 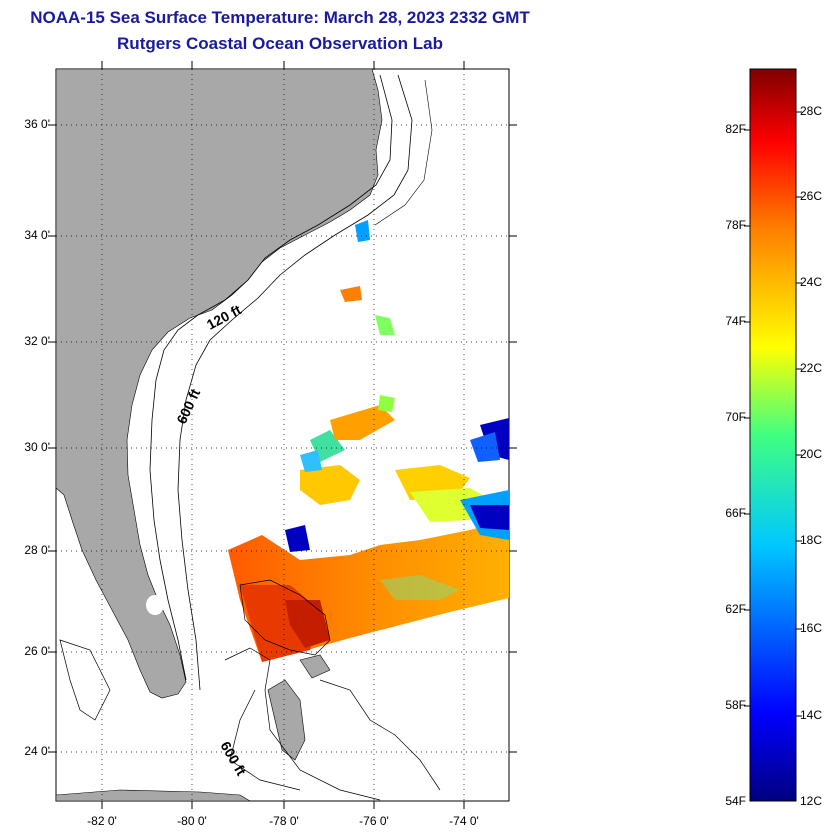 What do you see at coordinates (155, 605) in the screenshot?
I see `lake` at bounding box center [155, 605].